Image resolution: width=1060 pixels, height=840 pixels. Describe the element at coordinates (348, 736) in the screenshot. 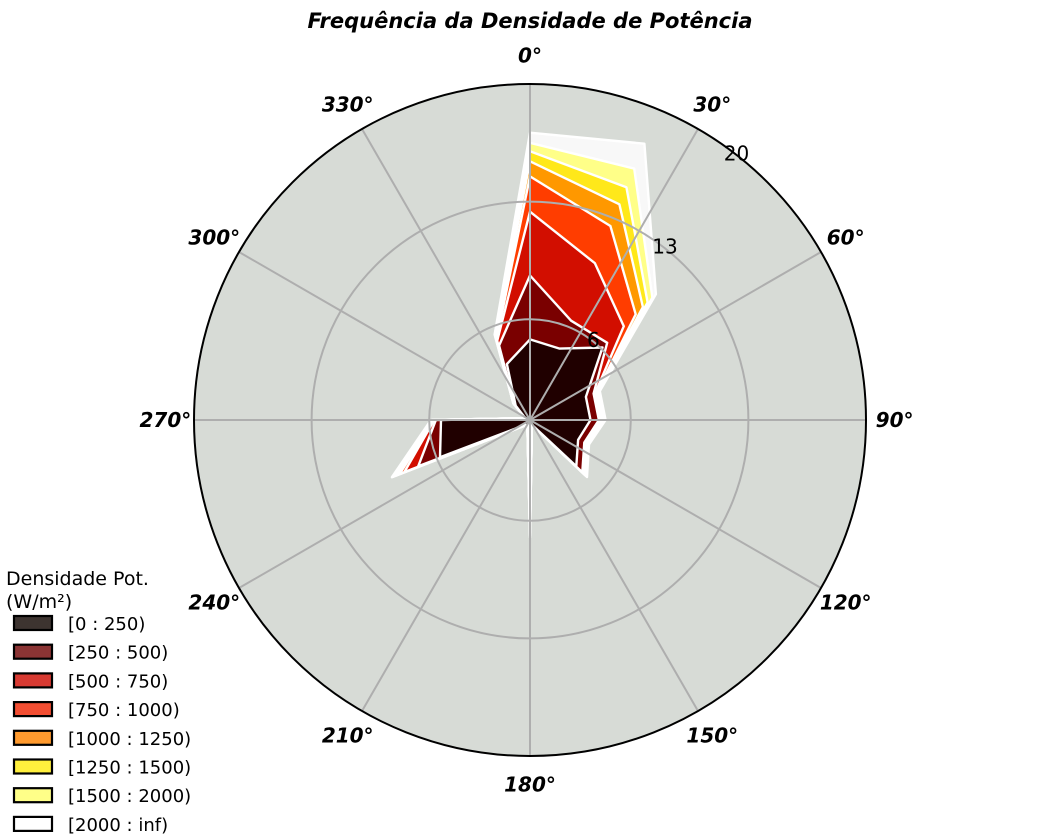

I see `angle-label-7: 210°` at that location.